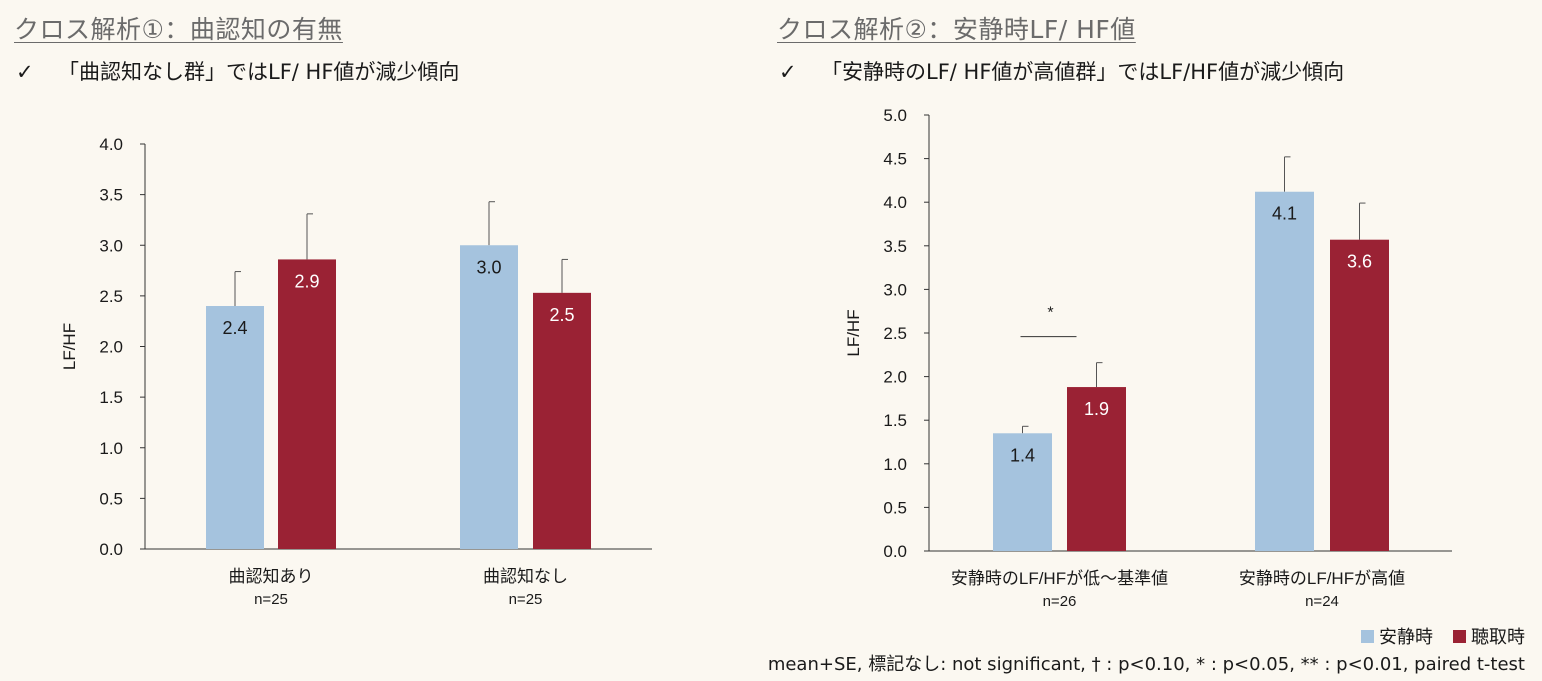  What do you see at coordinates (561, 315) in the screenshot?
I see `left-data-label: 2.5` at bounding box center [561, 315].